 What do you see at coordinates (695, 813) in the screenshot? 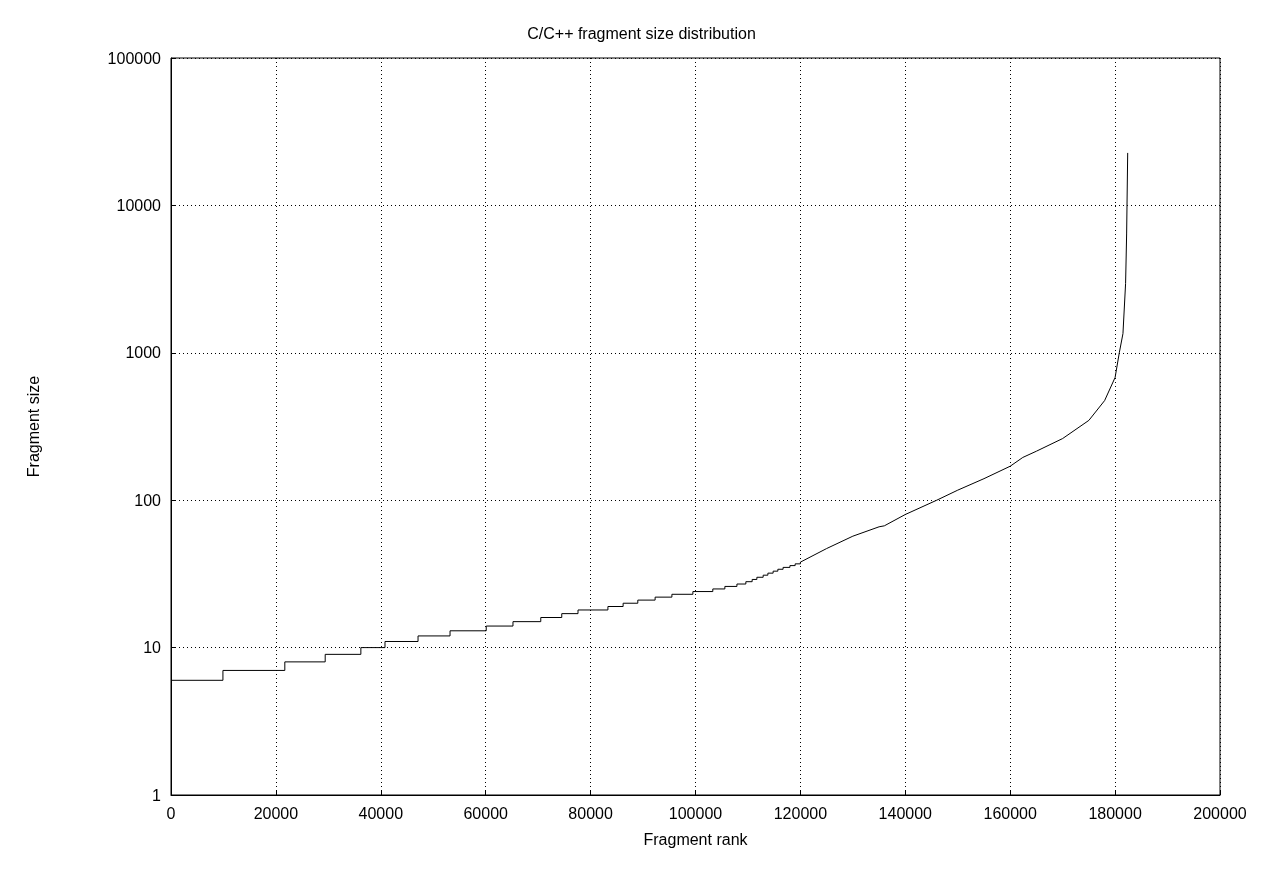
I see `x-tick-label: 100000` at bounding box center [695, 813].